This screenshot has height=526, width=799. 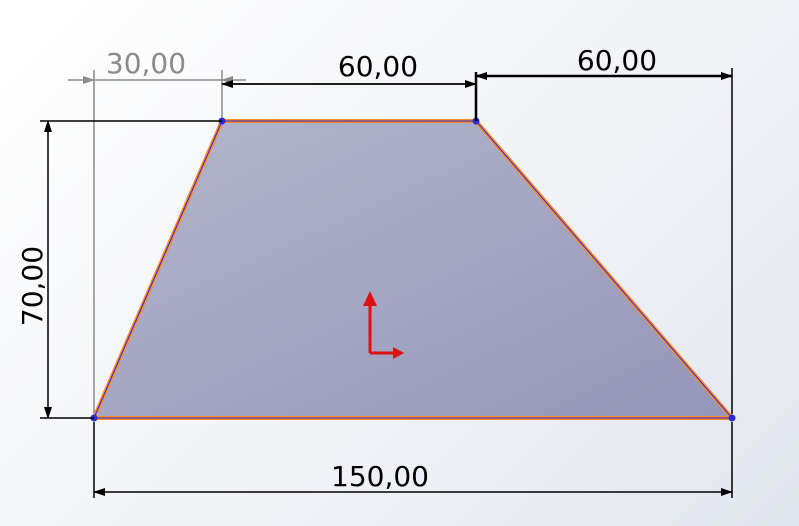 What do you see at coordinates (383, 325) in the screenshot?
I see `origin-icon` at bounding box center [383, 325].